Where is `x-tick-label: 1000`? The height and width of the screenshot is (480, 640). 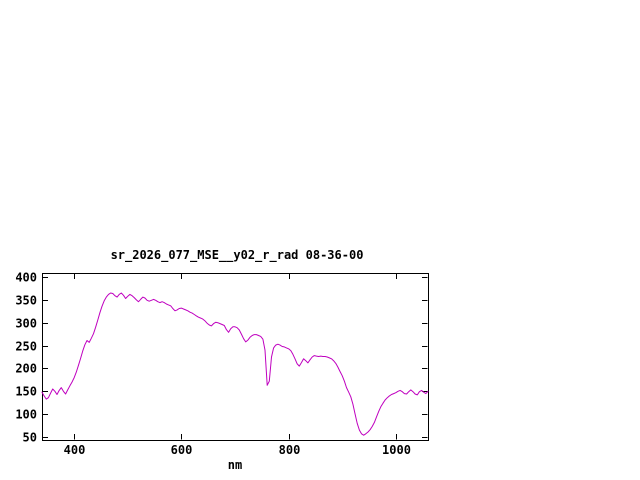
x-tick-label: 1000 is located at coordinates (396, 450).